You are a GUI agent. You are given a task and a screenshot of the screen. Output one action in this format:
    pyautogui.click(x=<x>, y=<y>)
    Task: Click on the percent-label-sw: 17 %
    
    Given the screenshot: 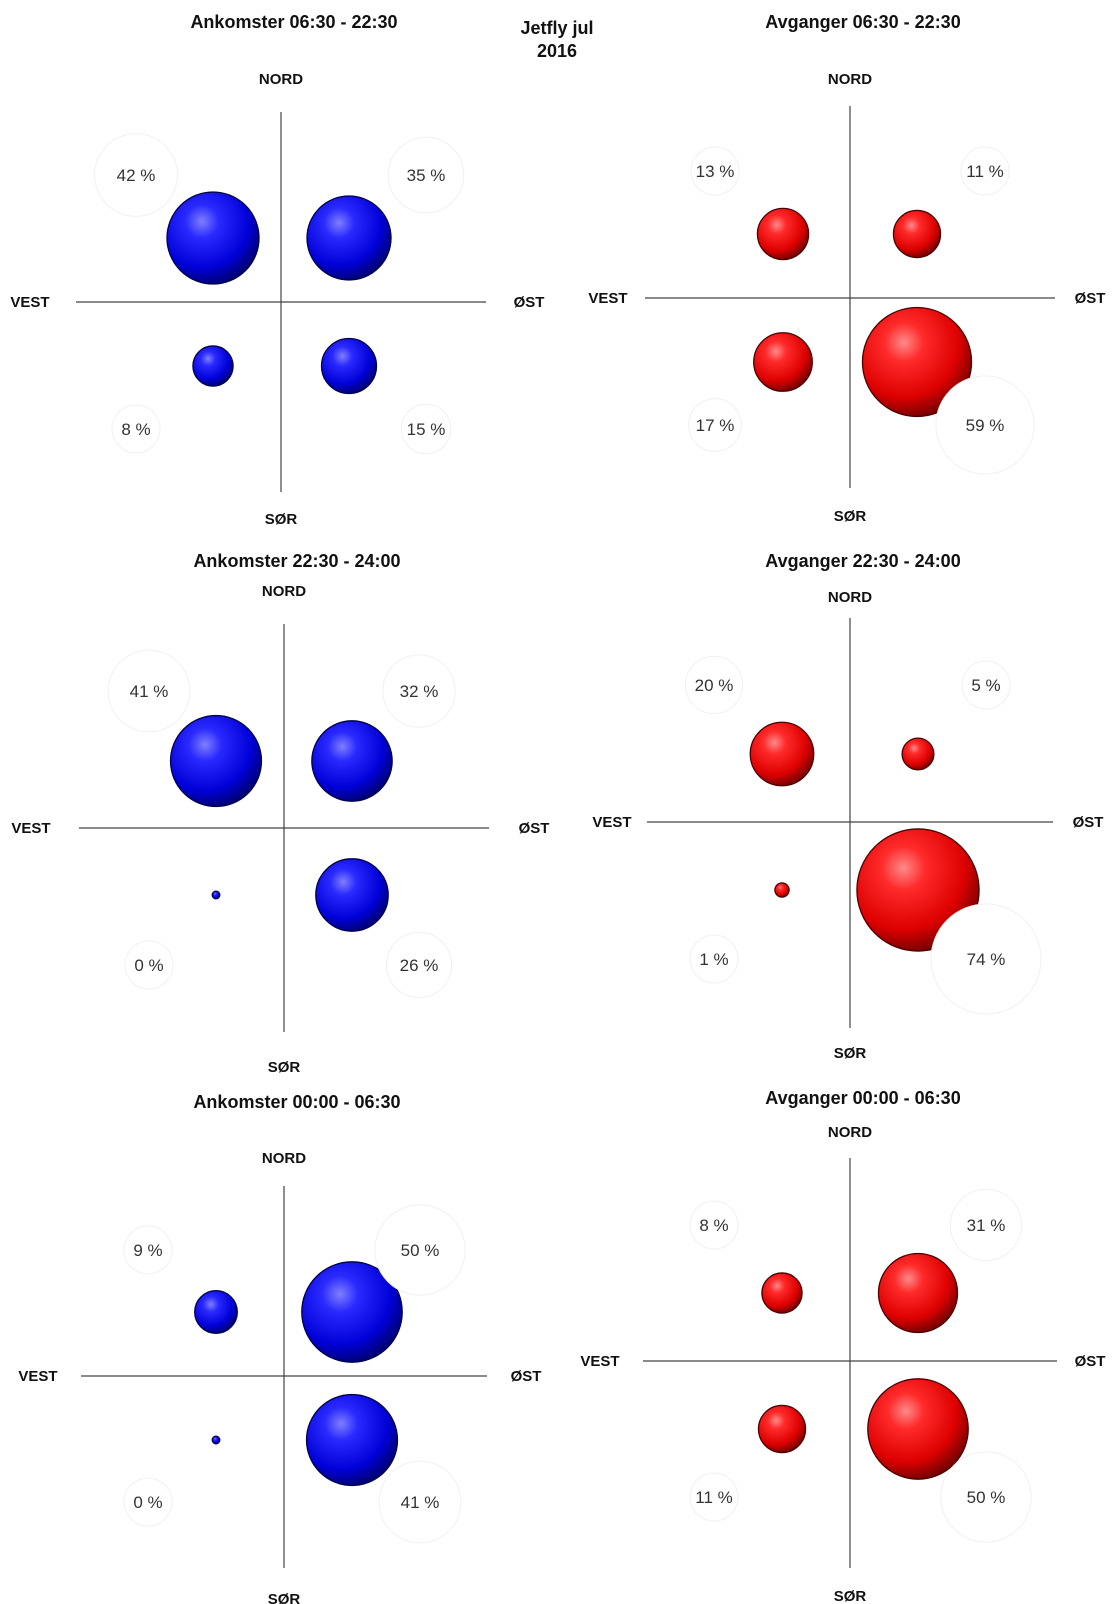 What is the action you would take?
    pyautogui.click(x=715, y=425)
    